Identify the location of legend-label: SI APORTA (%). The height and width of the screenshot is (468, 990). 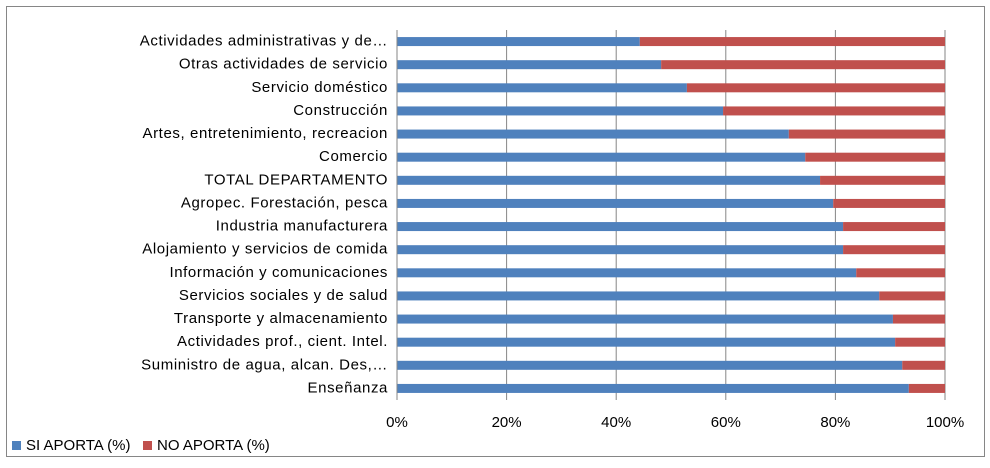
(78, 445).